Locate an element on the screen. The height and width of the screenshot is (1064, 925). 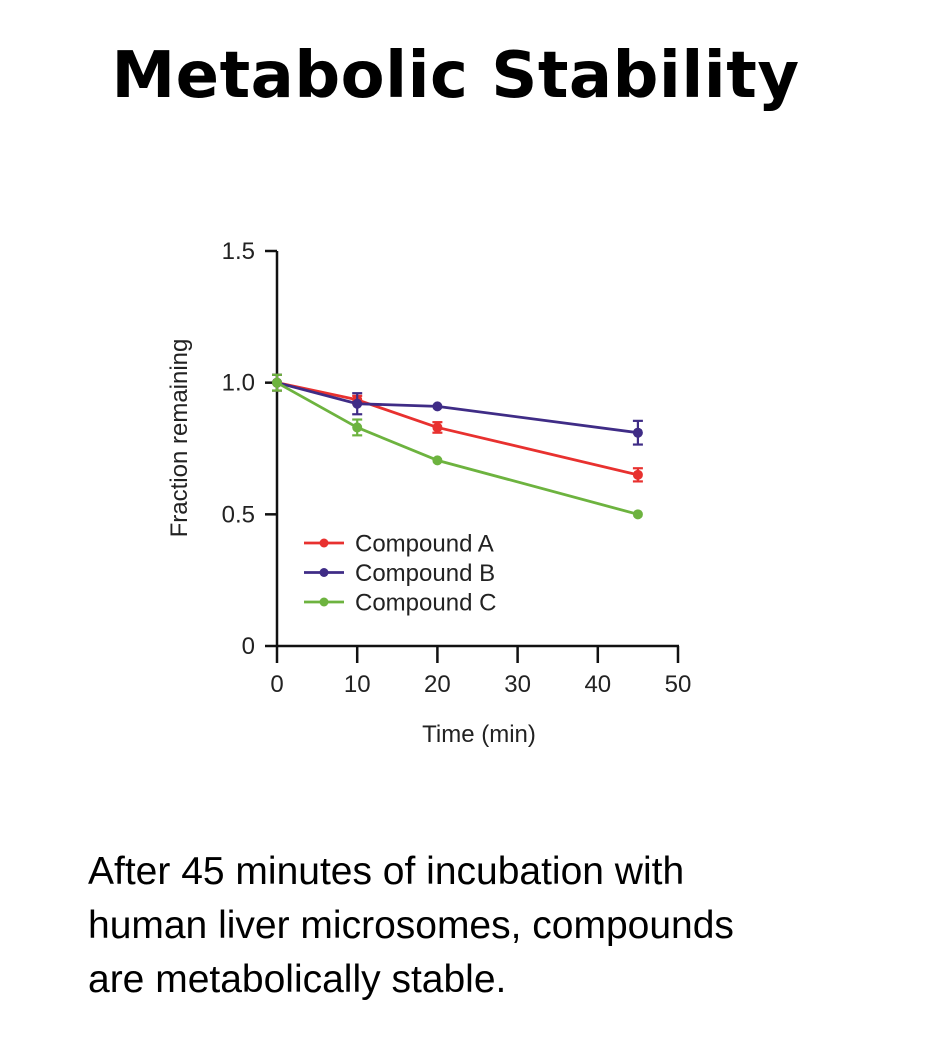
y-tick-label: 1.5 is located at coordinates (238, 251).